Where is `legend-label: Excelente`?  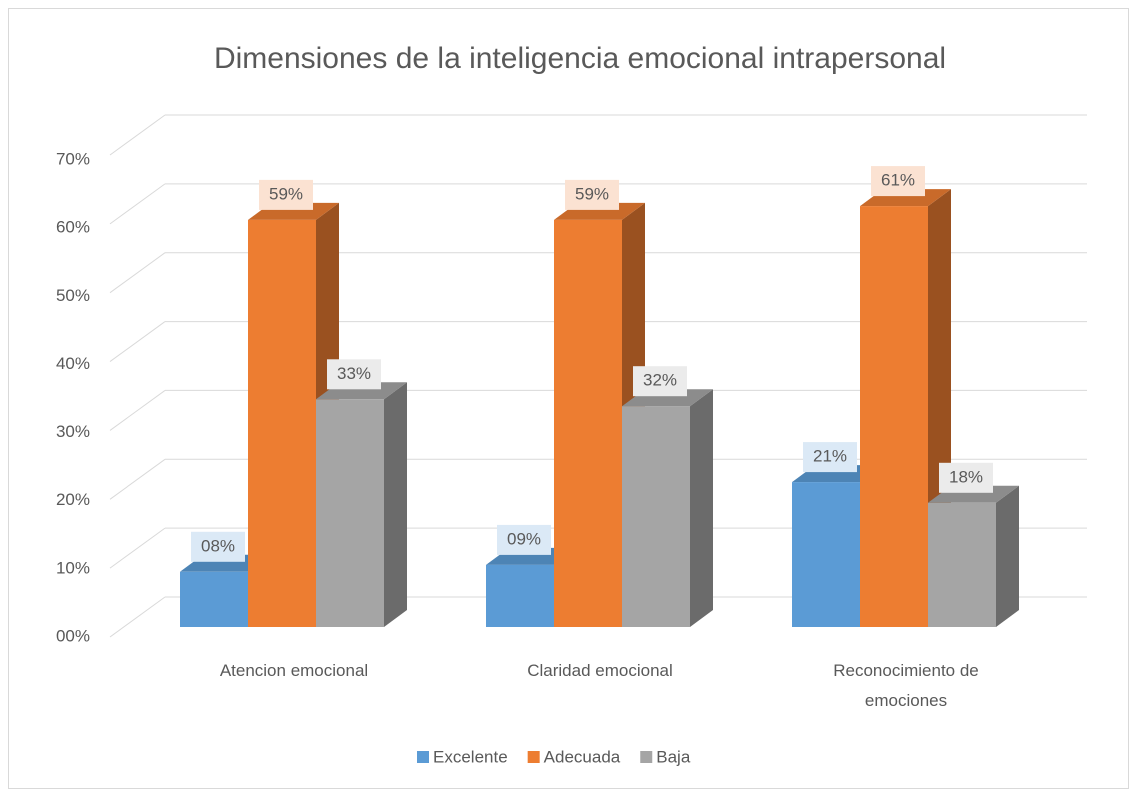 legend-label: Excelente is located at coordinates (470, 756).